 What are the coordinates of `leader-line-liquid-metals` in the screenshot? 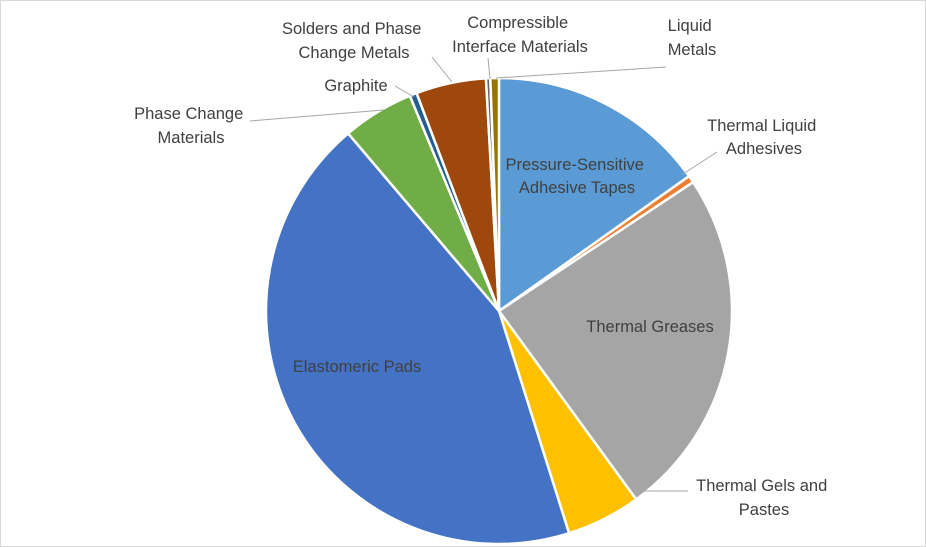 It's located at (581, 72).